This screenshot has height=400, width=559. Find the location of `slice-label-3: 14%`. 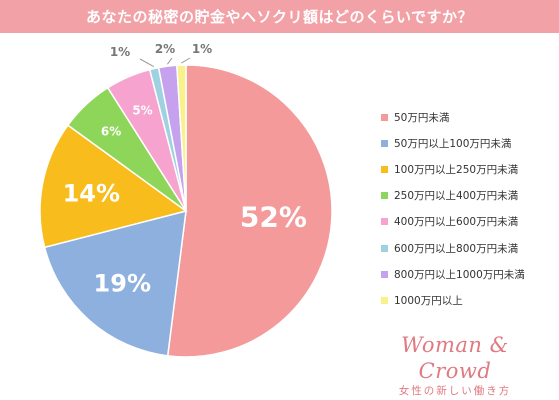

slice-label-3: 14% is located at coordinates (91, 193).